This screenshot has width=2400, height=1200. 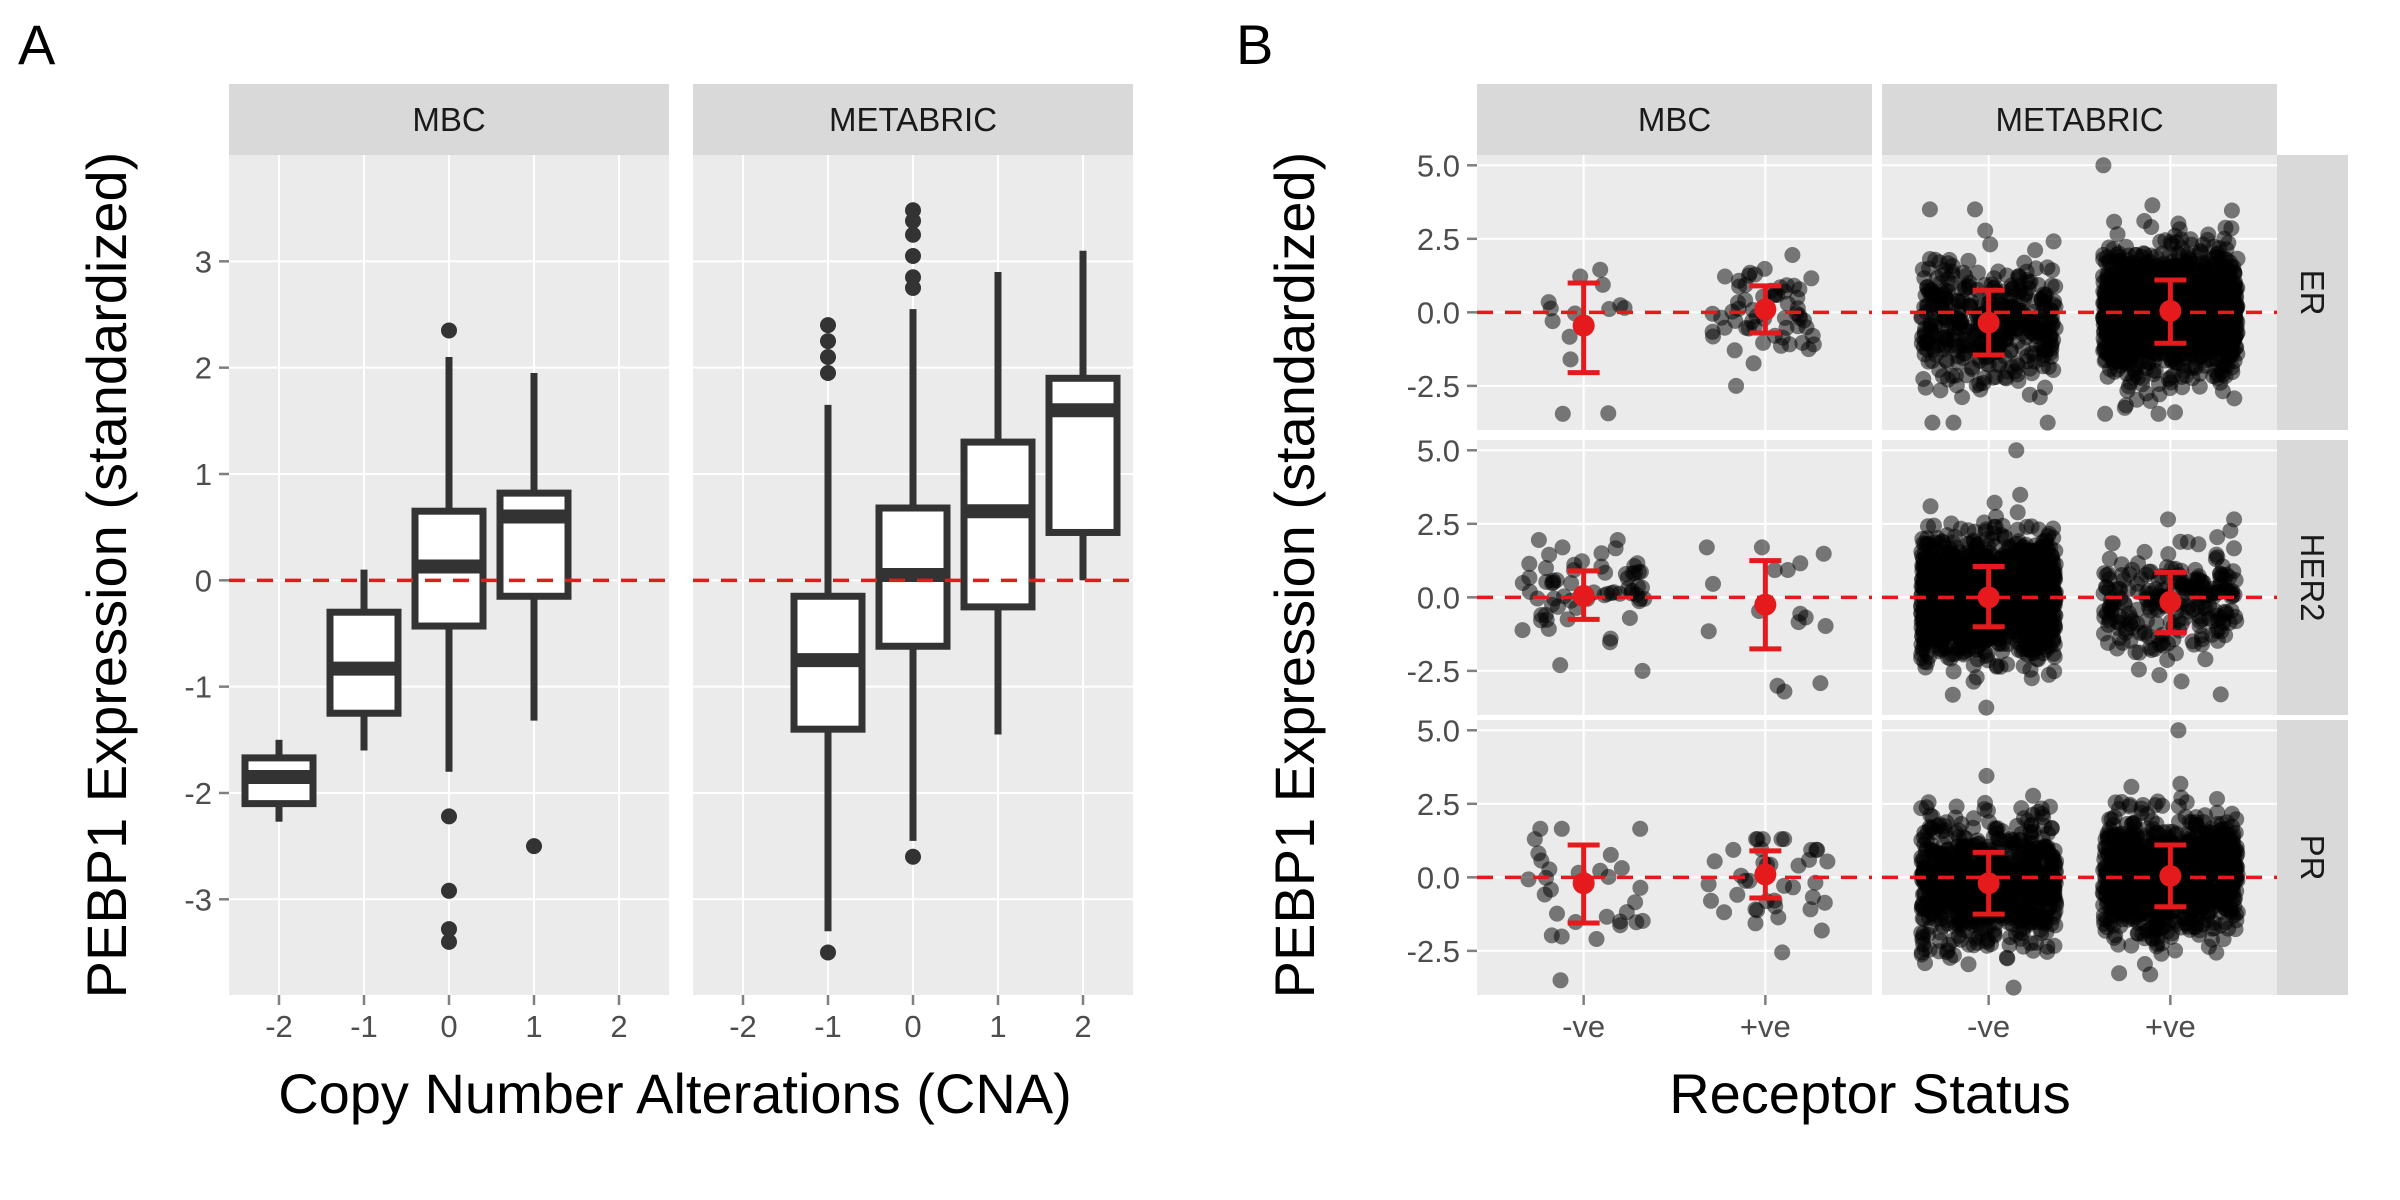 I want to click on x-tick-label: 1, so click(x=997, y=1026).